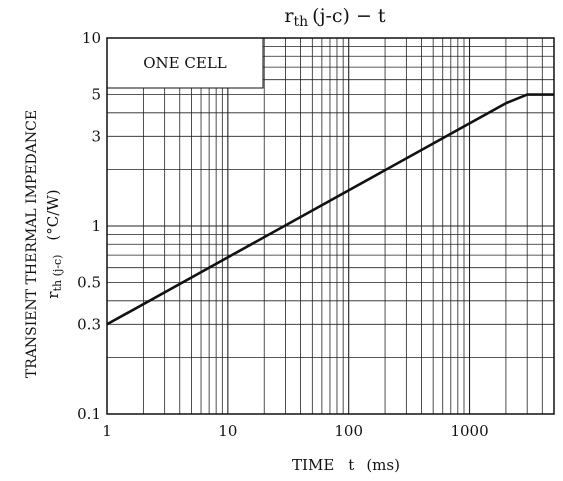 This screenshot has height=481, width=563. Describe the element at coordinates (301, 22) in the screenshot. I see `title-subscript: th` at that location.